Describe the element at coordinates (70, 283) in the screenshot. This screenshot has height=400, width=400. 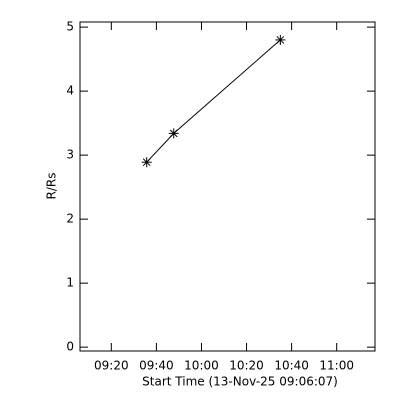
I see `y-tick-label: 1` at that location.